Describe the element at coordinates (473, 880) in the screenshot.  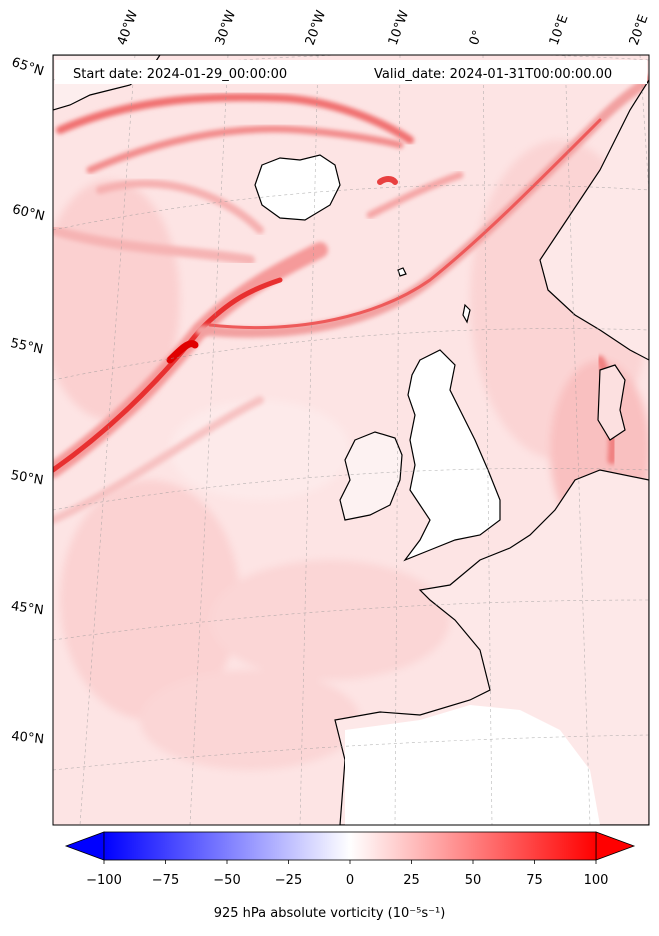
I see `colorbar-tick-label: 50` at that location.